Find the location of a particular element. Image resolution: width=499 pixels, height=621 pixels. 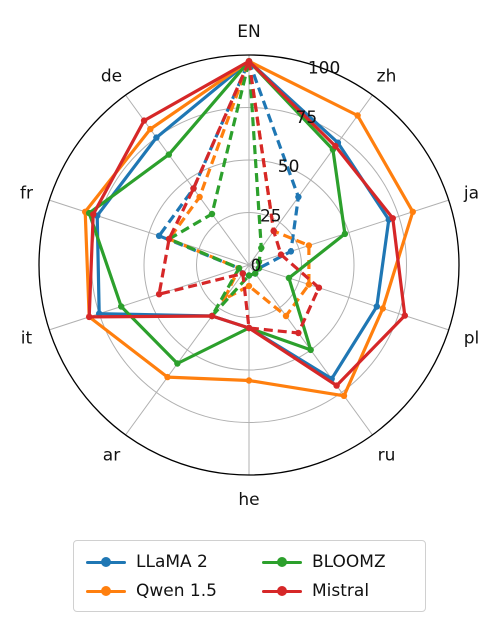

axis-label-pl: pl is located at coordinates (472, 338).